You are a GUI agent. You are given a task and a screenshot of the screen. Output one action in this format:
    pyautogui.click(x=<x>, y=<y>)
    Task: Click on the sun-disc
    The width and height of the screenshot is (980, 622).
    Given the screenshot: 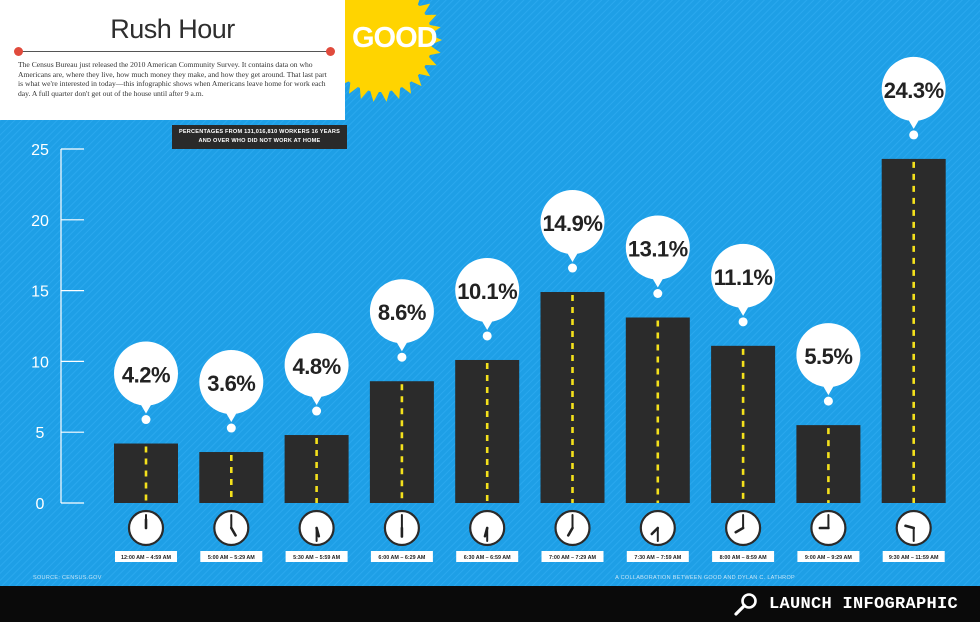 What is the action you would take?
    pyautogui.click(x=380, y=46)
    